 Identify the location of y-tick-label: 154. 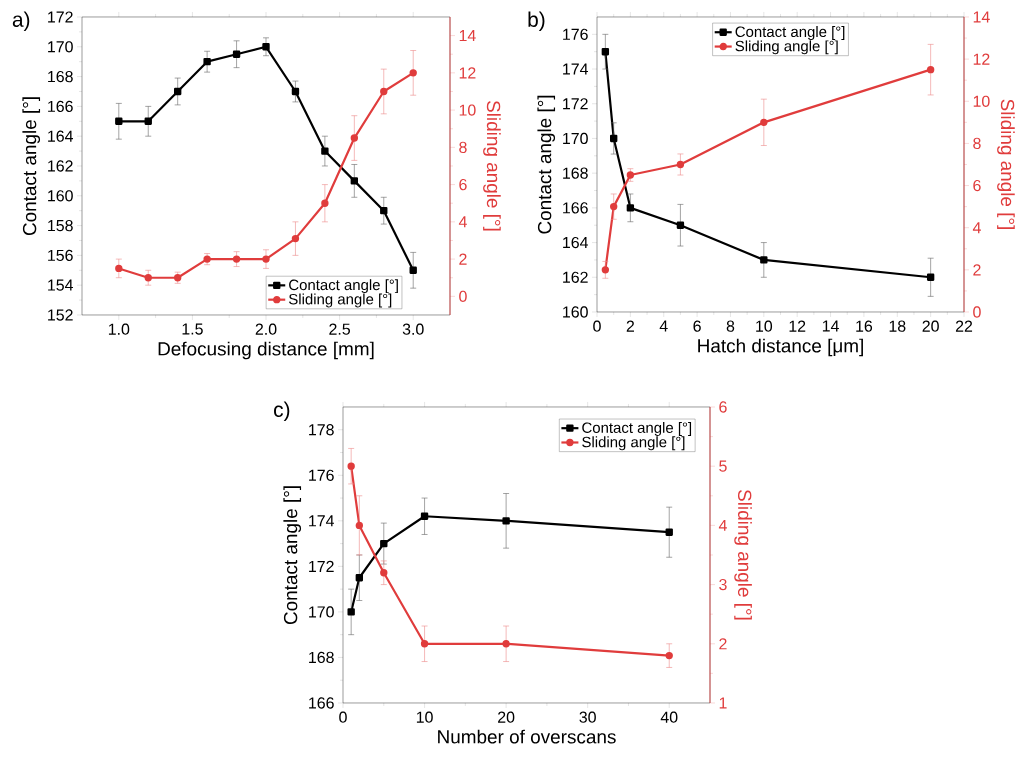
(61, 285).